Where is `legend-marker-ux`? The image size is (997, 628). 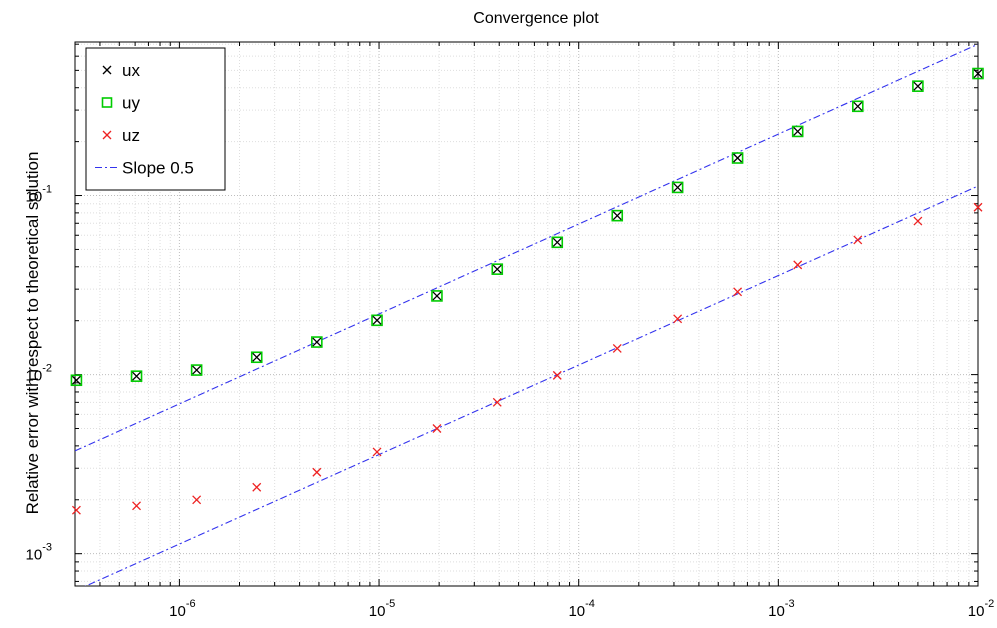 legend-marker-ux is located at coordinates (107, 70).